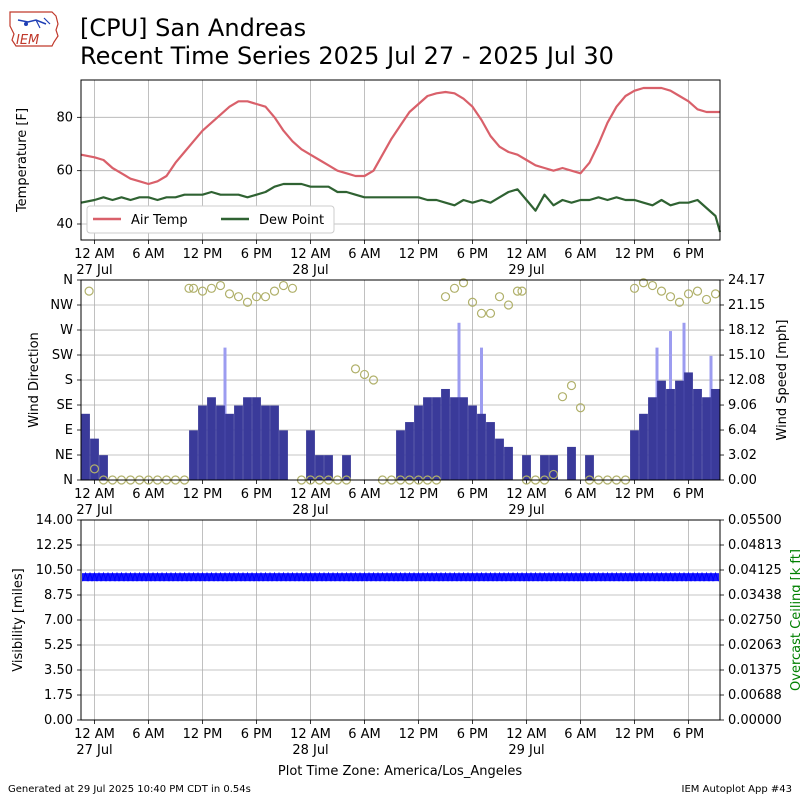 The image size is (800, 800). What do you see at coordinates (54, 570) in the screenshot?
I see `y-tick-label: 10.50` at bounding box center [54, 570].